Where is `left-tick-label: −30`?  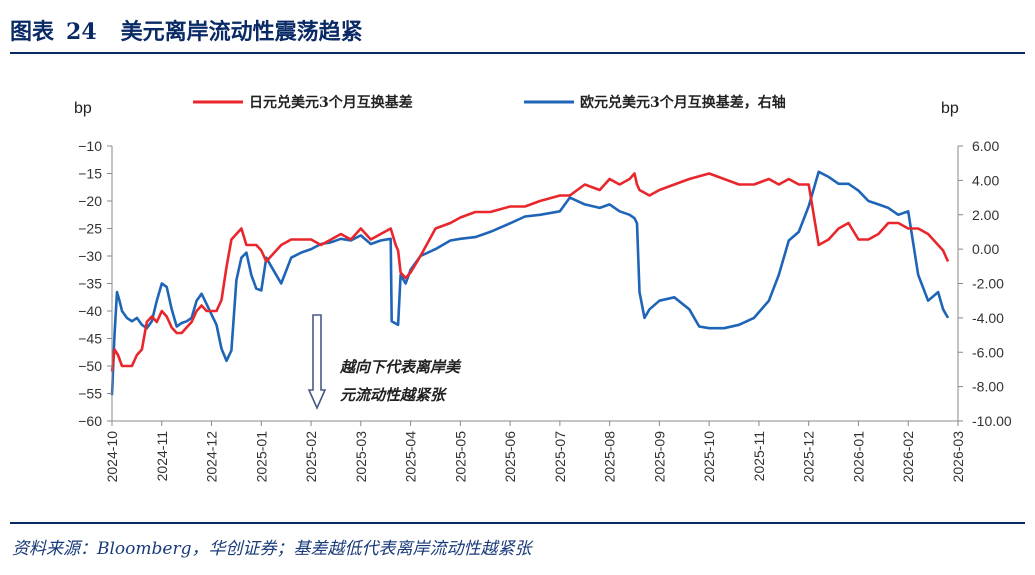 left-tick-label: −30 is located at coordinates (90, 256).